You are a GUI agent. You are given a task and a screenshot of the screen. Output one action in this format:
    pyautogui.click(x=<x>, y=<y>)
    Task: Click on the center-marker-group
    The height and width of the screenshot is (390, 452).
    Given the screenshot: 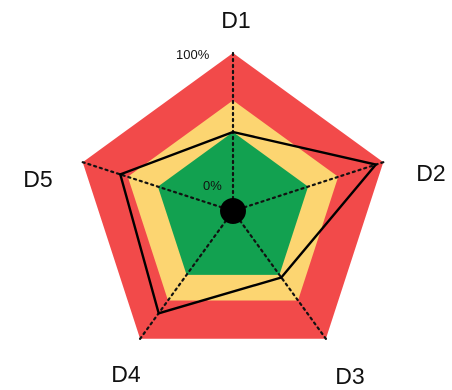 What is the action you would take?
    pyautogui.click(x=233, y=211)
    